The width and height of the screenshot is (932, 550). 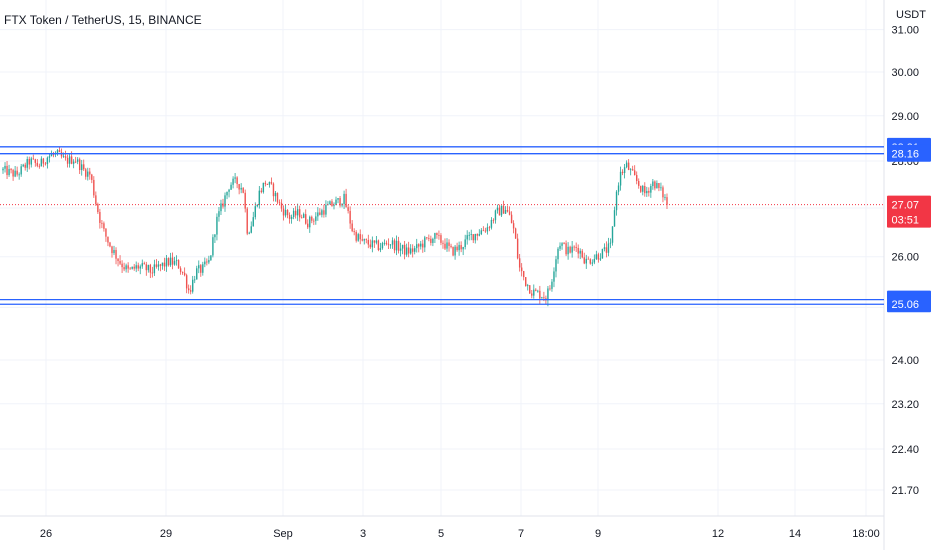 What do you see at coordinates (905, 73) in the screenshot?
I see `price-tick-label: 30.00` at bounding box center [905, 73].